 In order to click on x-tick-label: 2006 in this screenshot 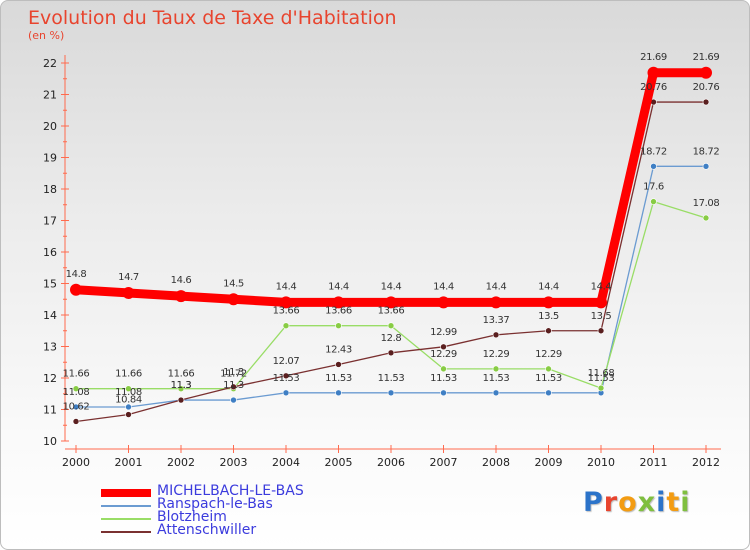, I will do `click(391, 462)`.